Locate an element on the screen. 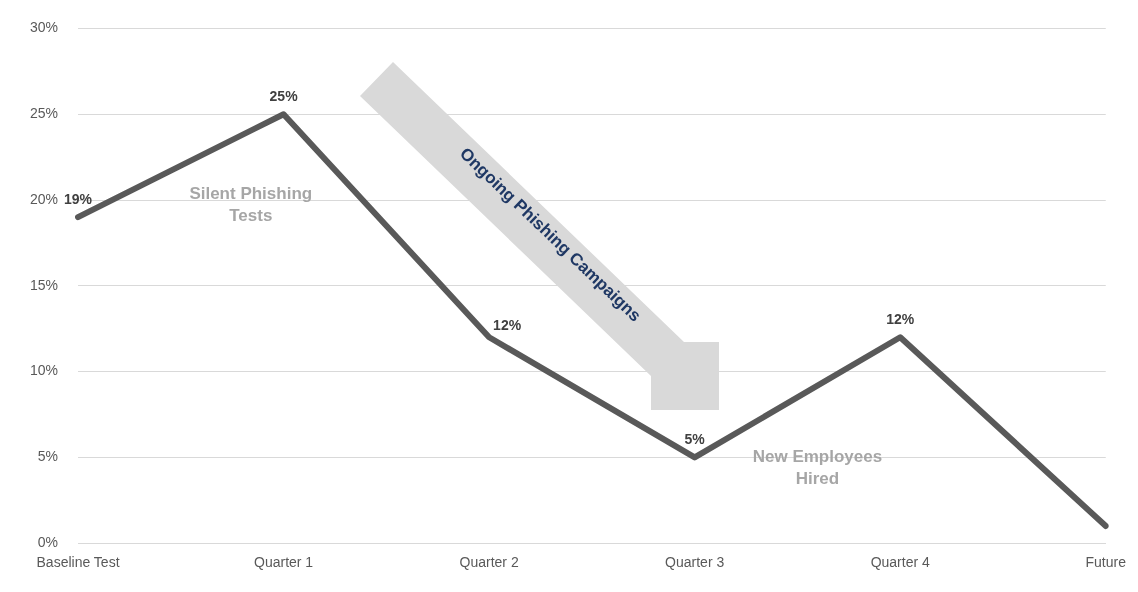 This screenshot has height=592, width=1138. data-label: 19% is located at coordinates (78, 199).